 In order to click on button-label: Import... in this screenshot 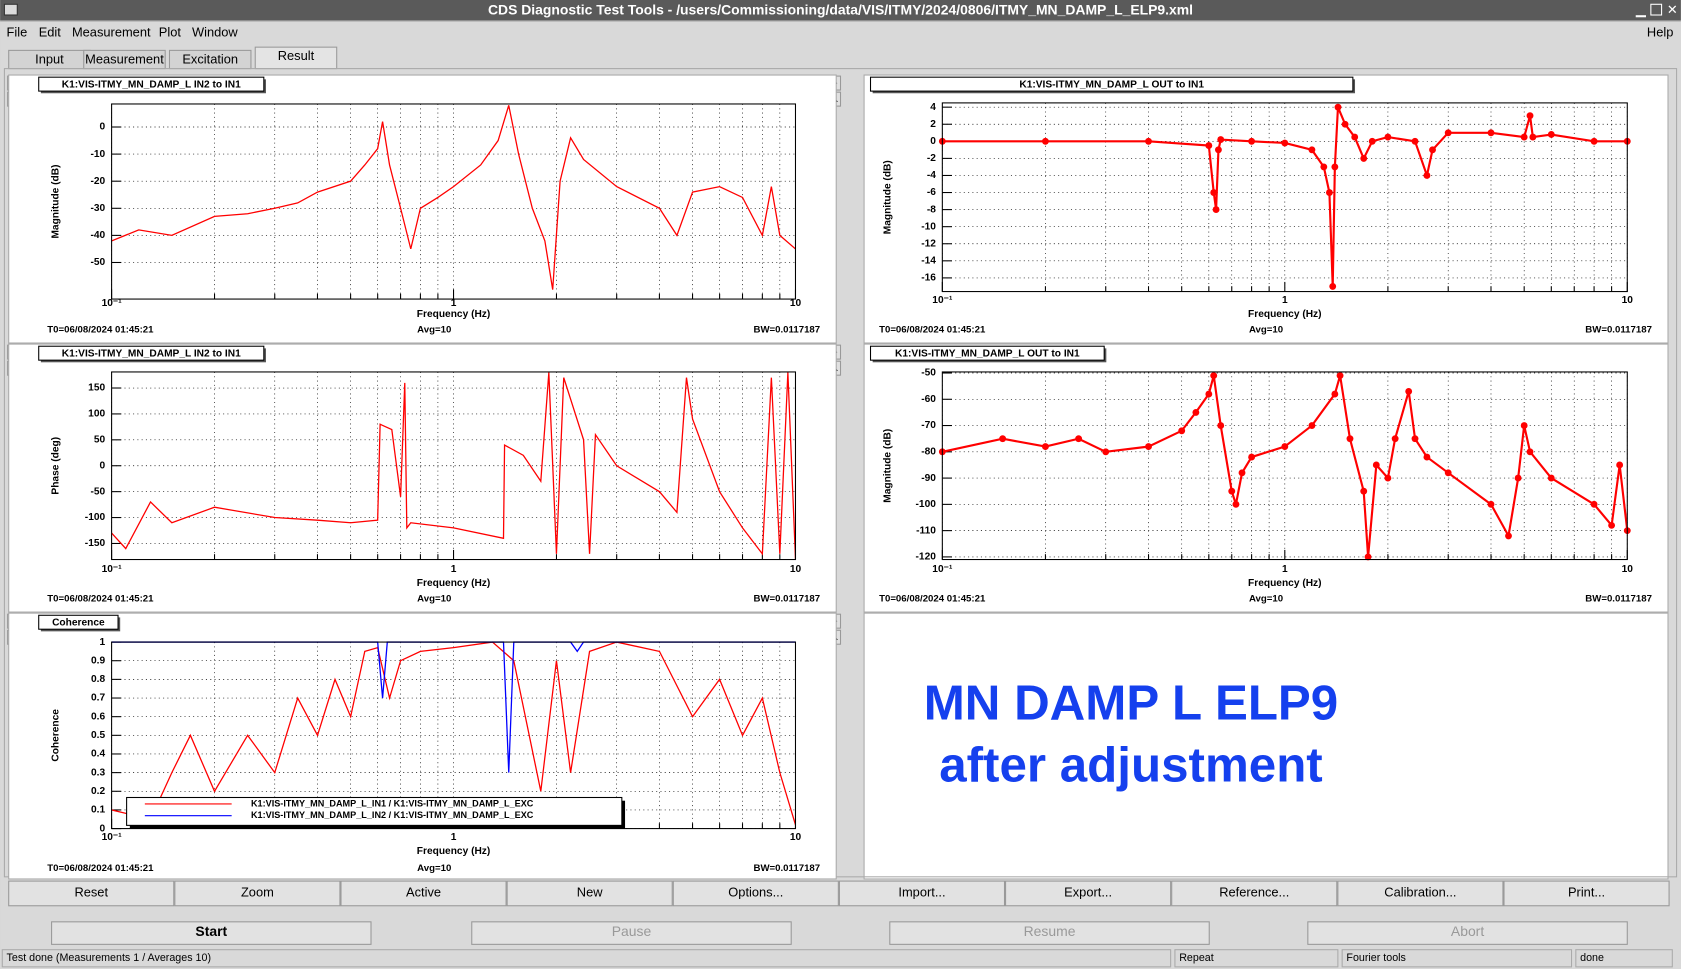, I will do `click(921, 891)`.